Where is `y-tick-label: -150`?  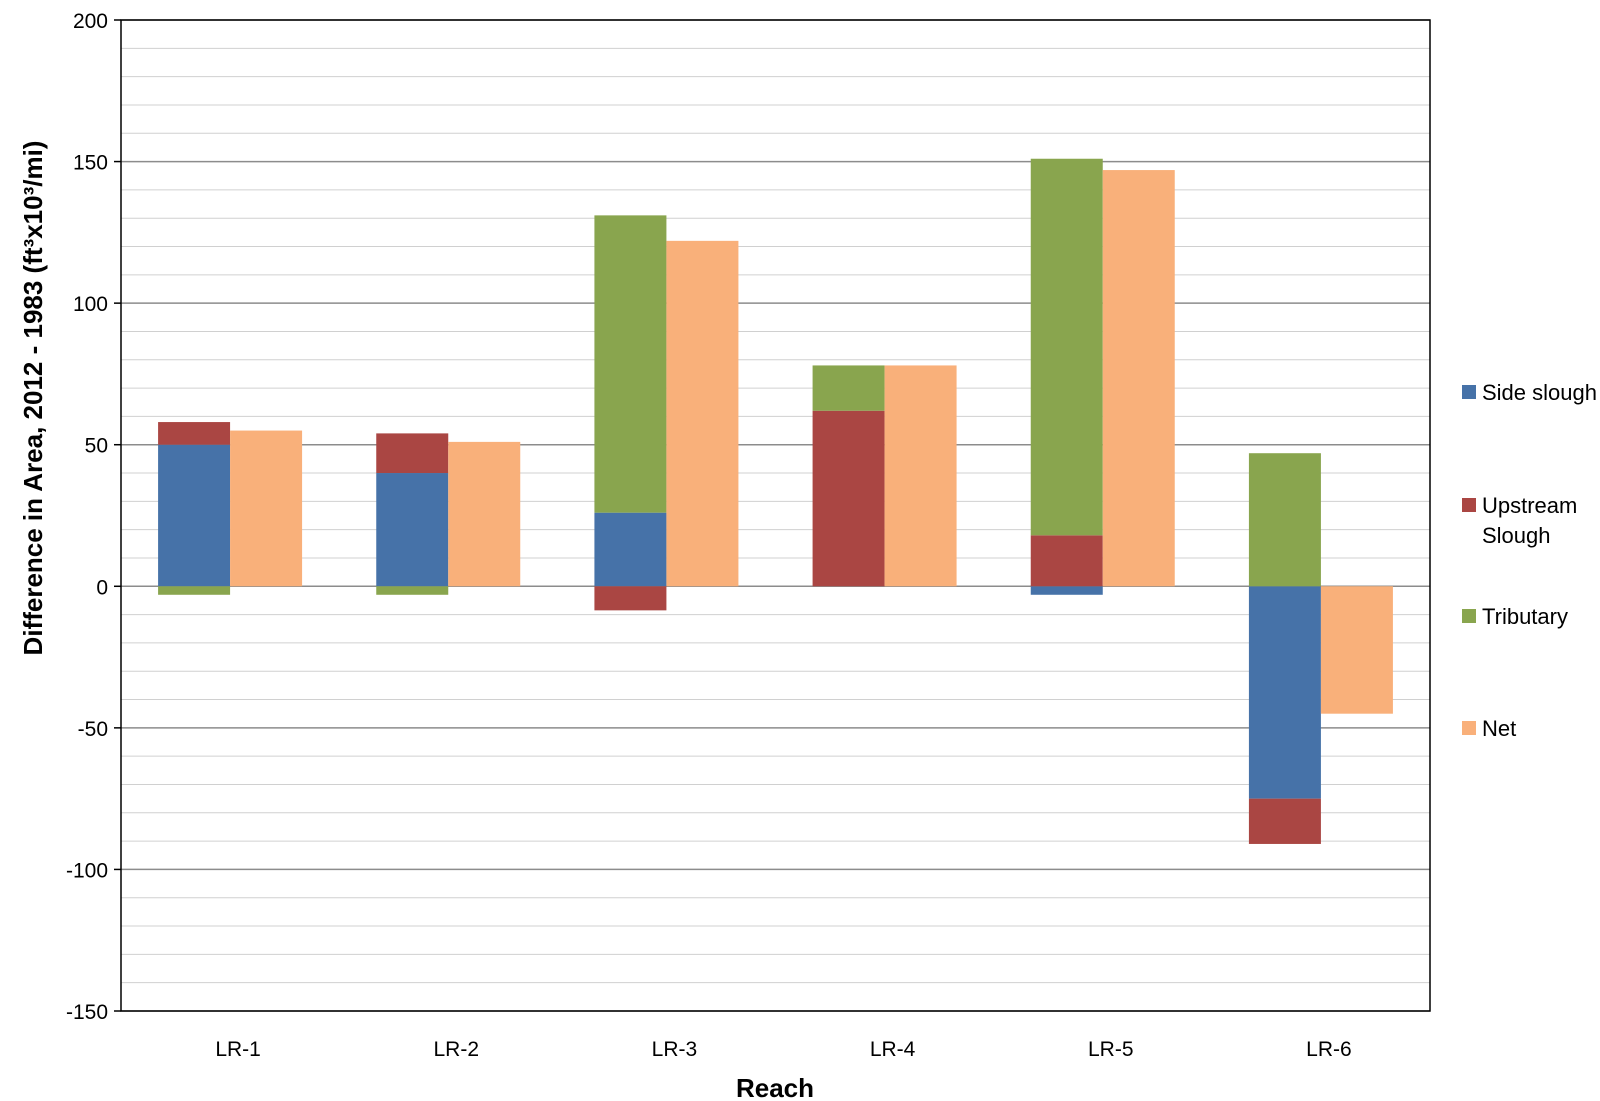
y-tick-label: -150 is located at coordinates (87, 1012).